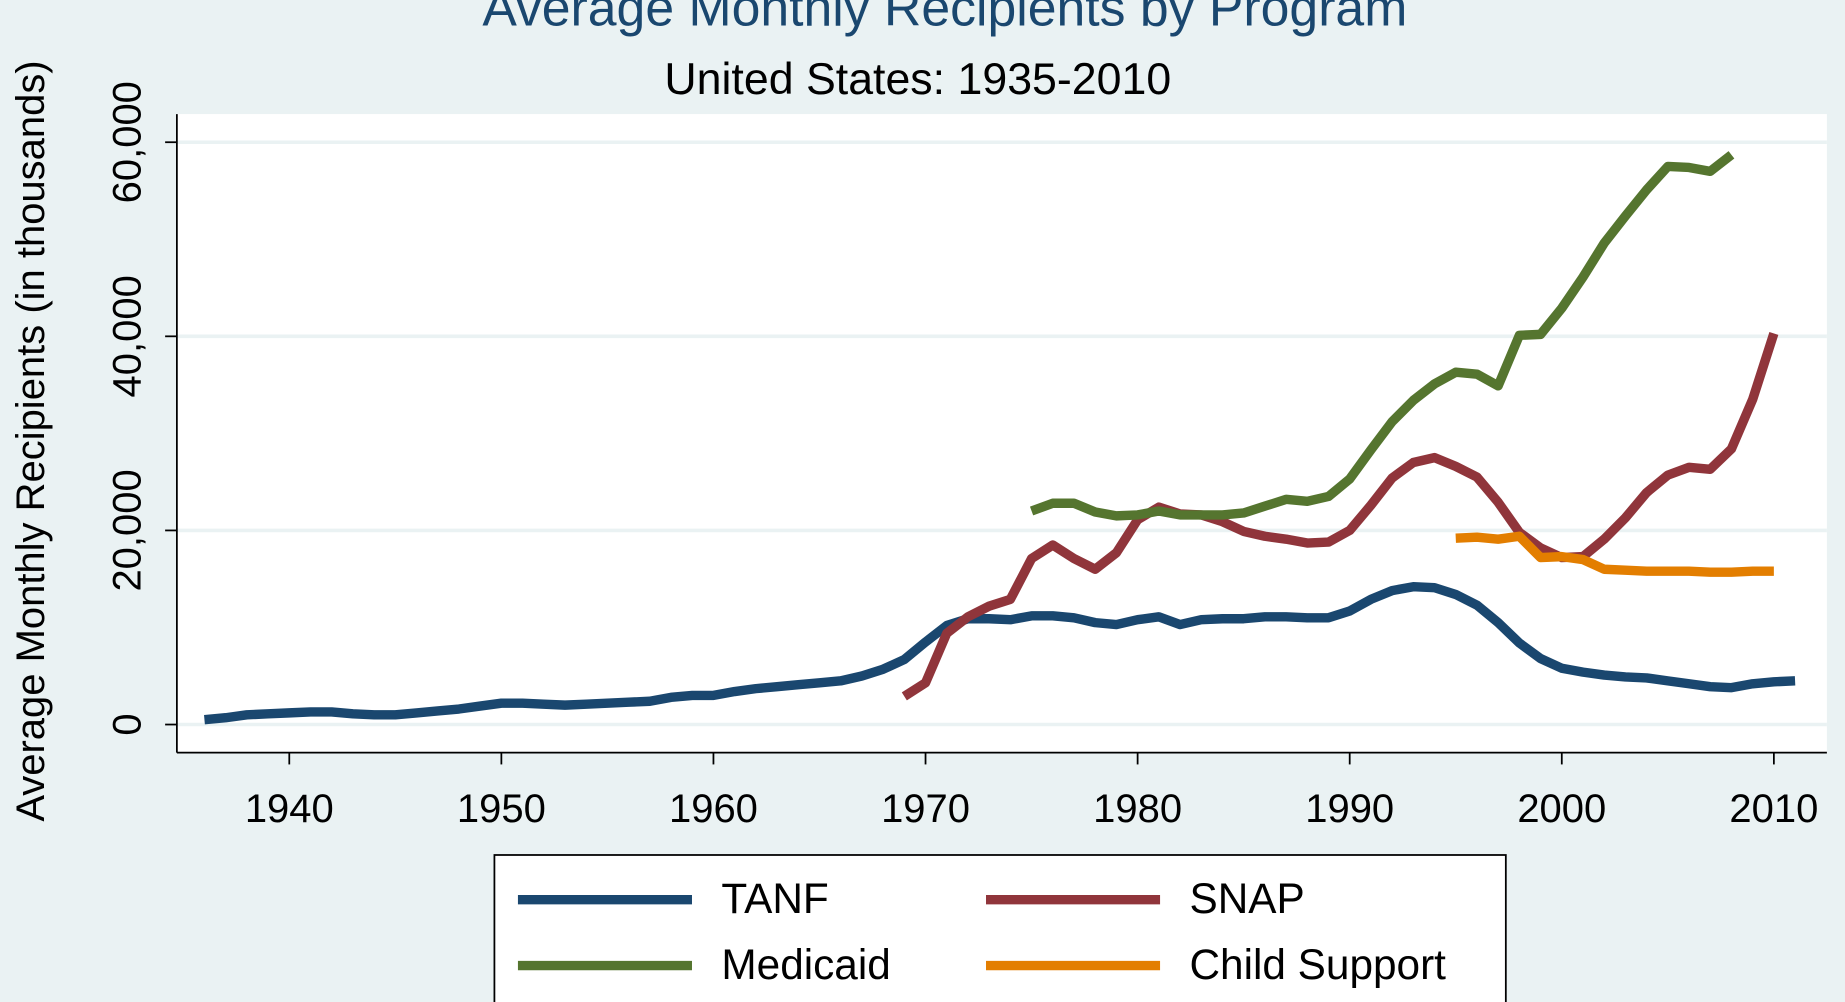 This screenshot has height=1002, width=1845. I want to click on x-tick-label: 1960, so click(713, 809).